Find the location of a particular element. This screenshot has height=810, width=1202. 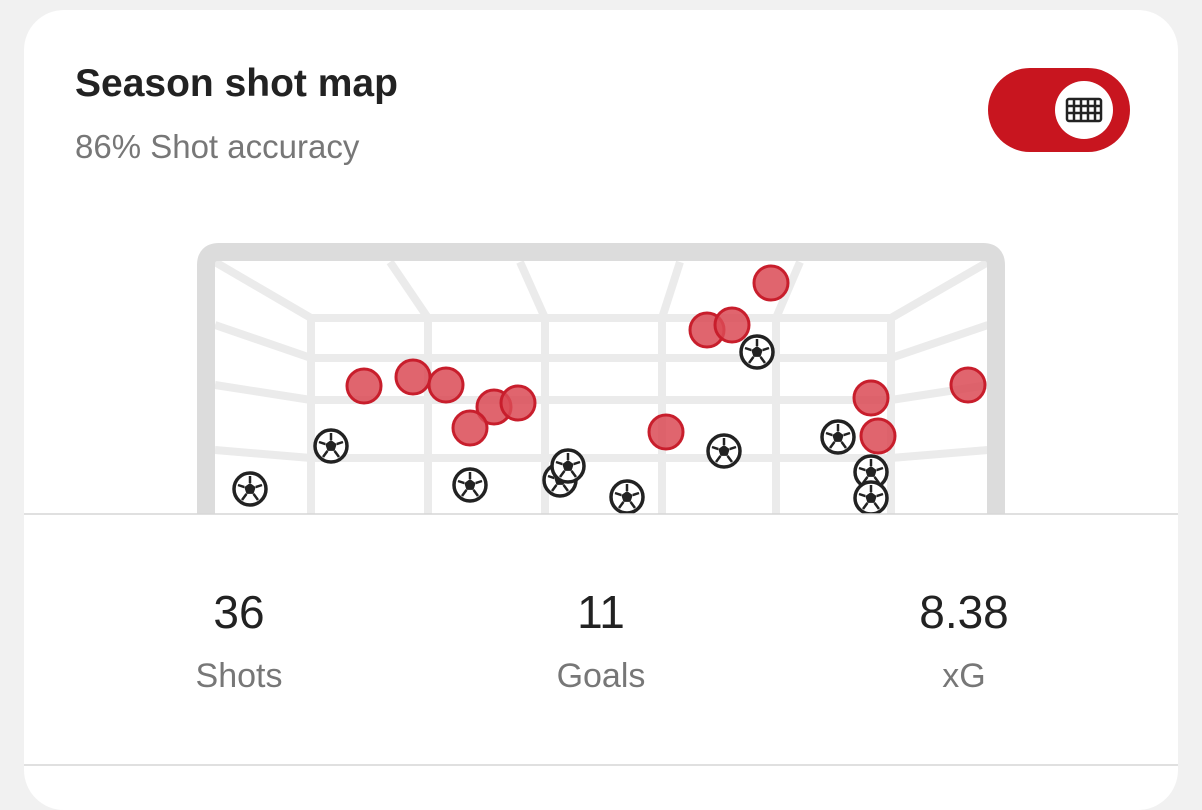

stat-label: Goals is located at coordinates (601, 676).